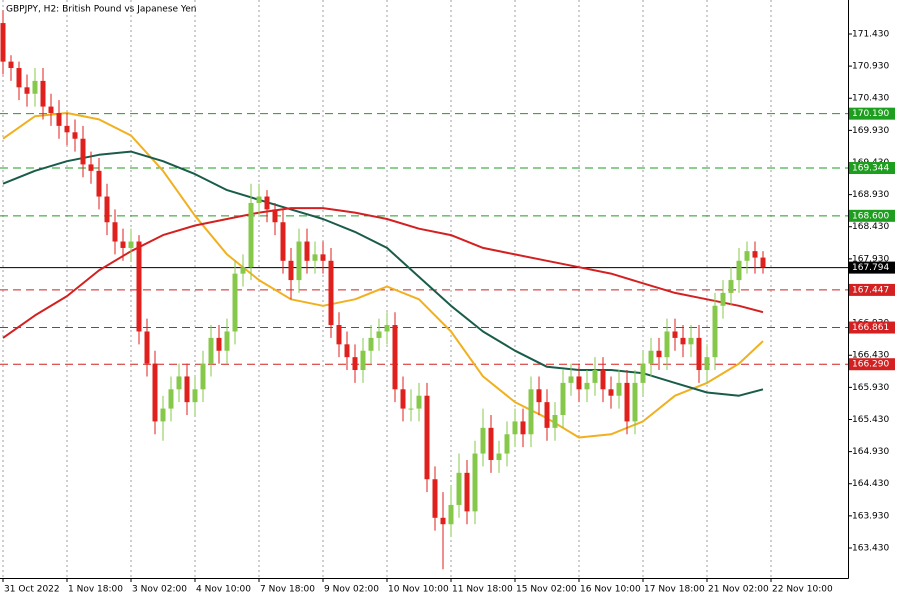  Describe the element at coordinates (870, 328) in the screenshot. I see `price-level-label: 166.861` at that location.